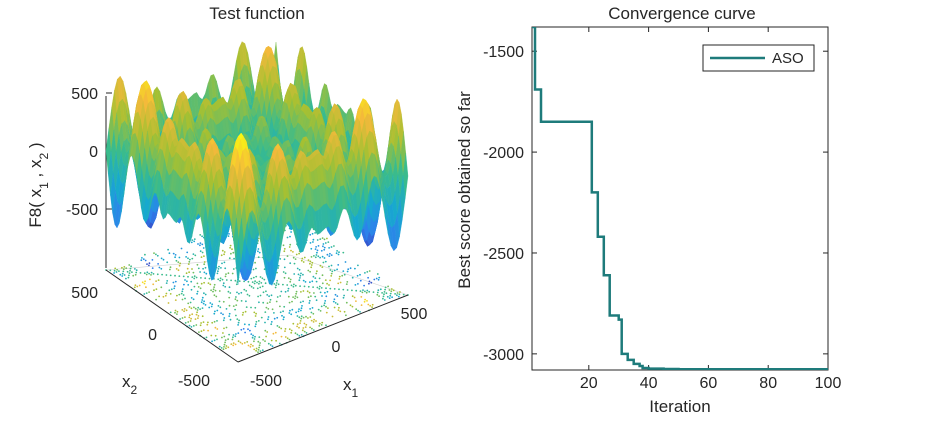 The image size is (944, 423). Describe the element at coordinates (414, 314) in the screenshot. I see `x1-tick-label: 500` at that location.